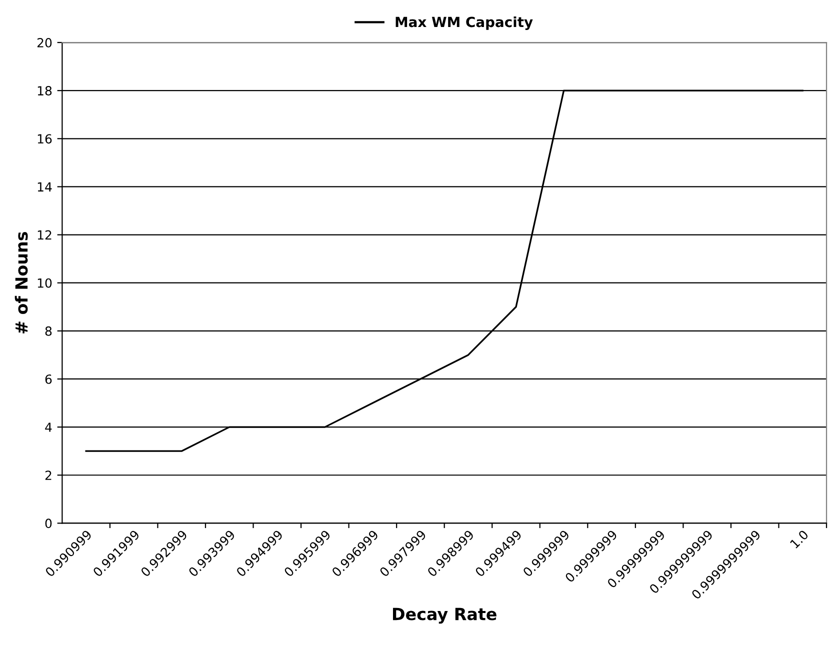 This screenshot has width=829, height=654. I want to click on y-tick-label: 12, so click(45, 235).